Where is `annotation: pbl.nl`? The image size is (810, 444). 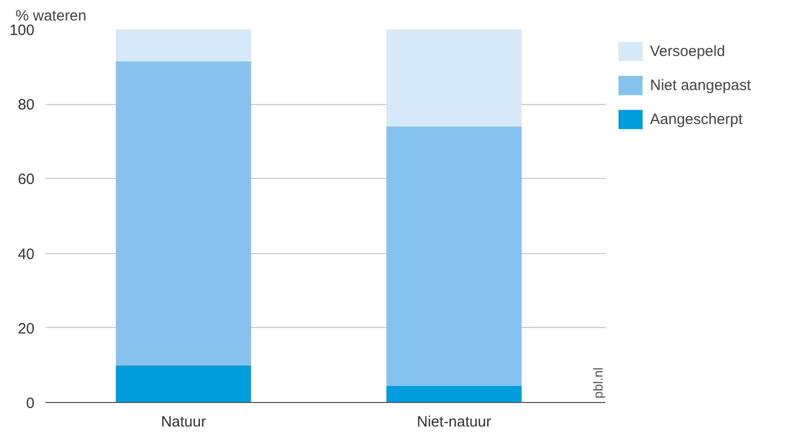 annotation: pbl.nl is located at coordinates (598, 382).